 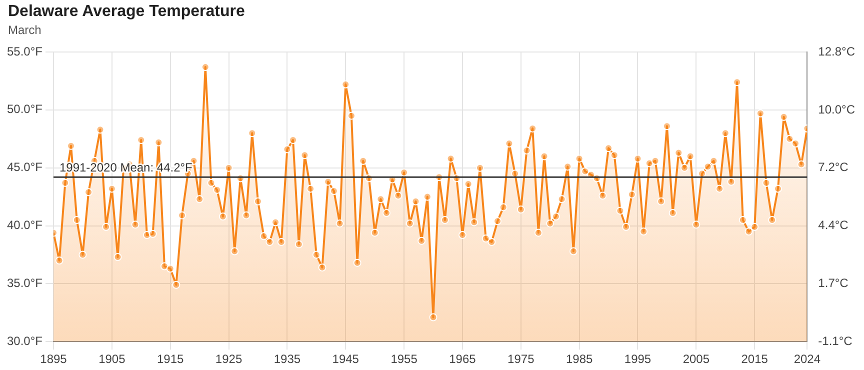 I want to click on y2-tick-label: 4.4°C, so click(x=833, y=225).